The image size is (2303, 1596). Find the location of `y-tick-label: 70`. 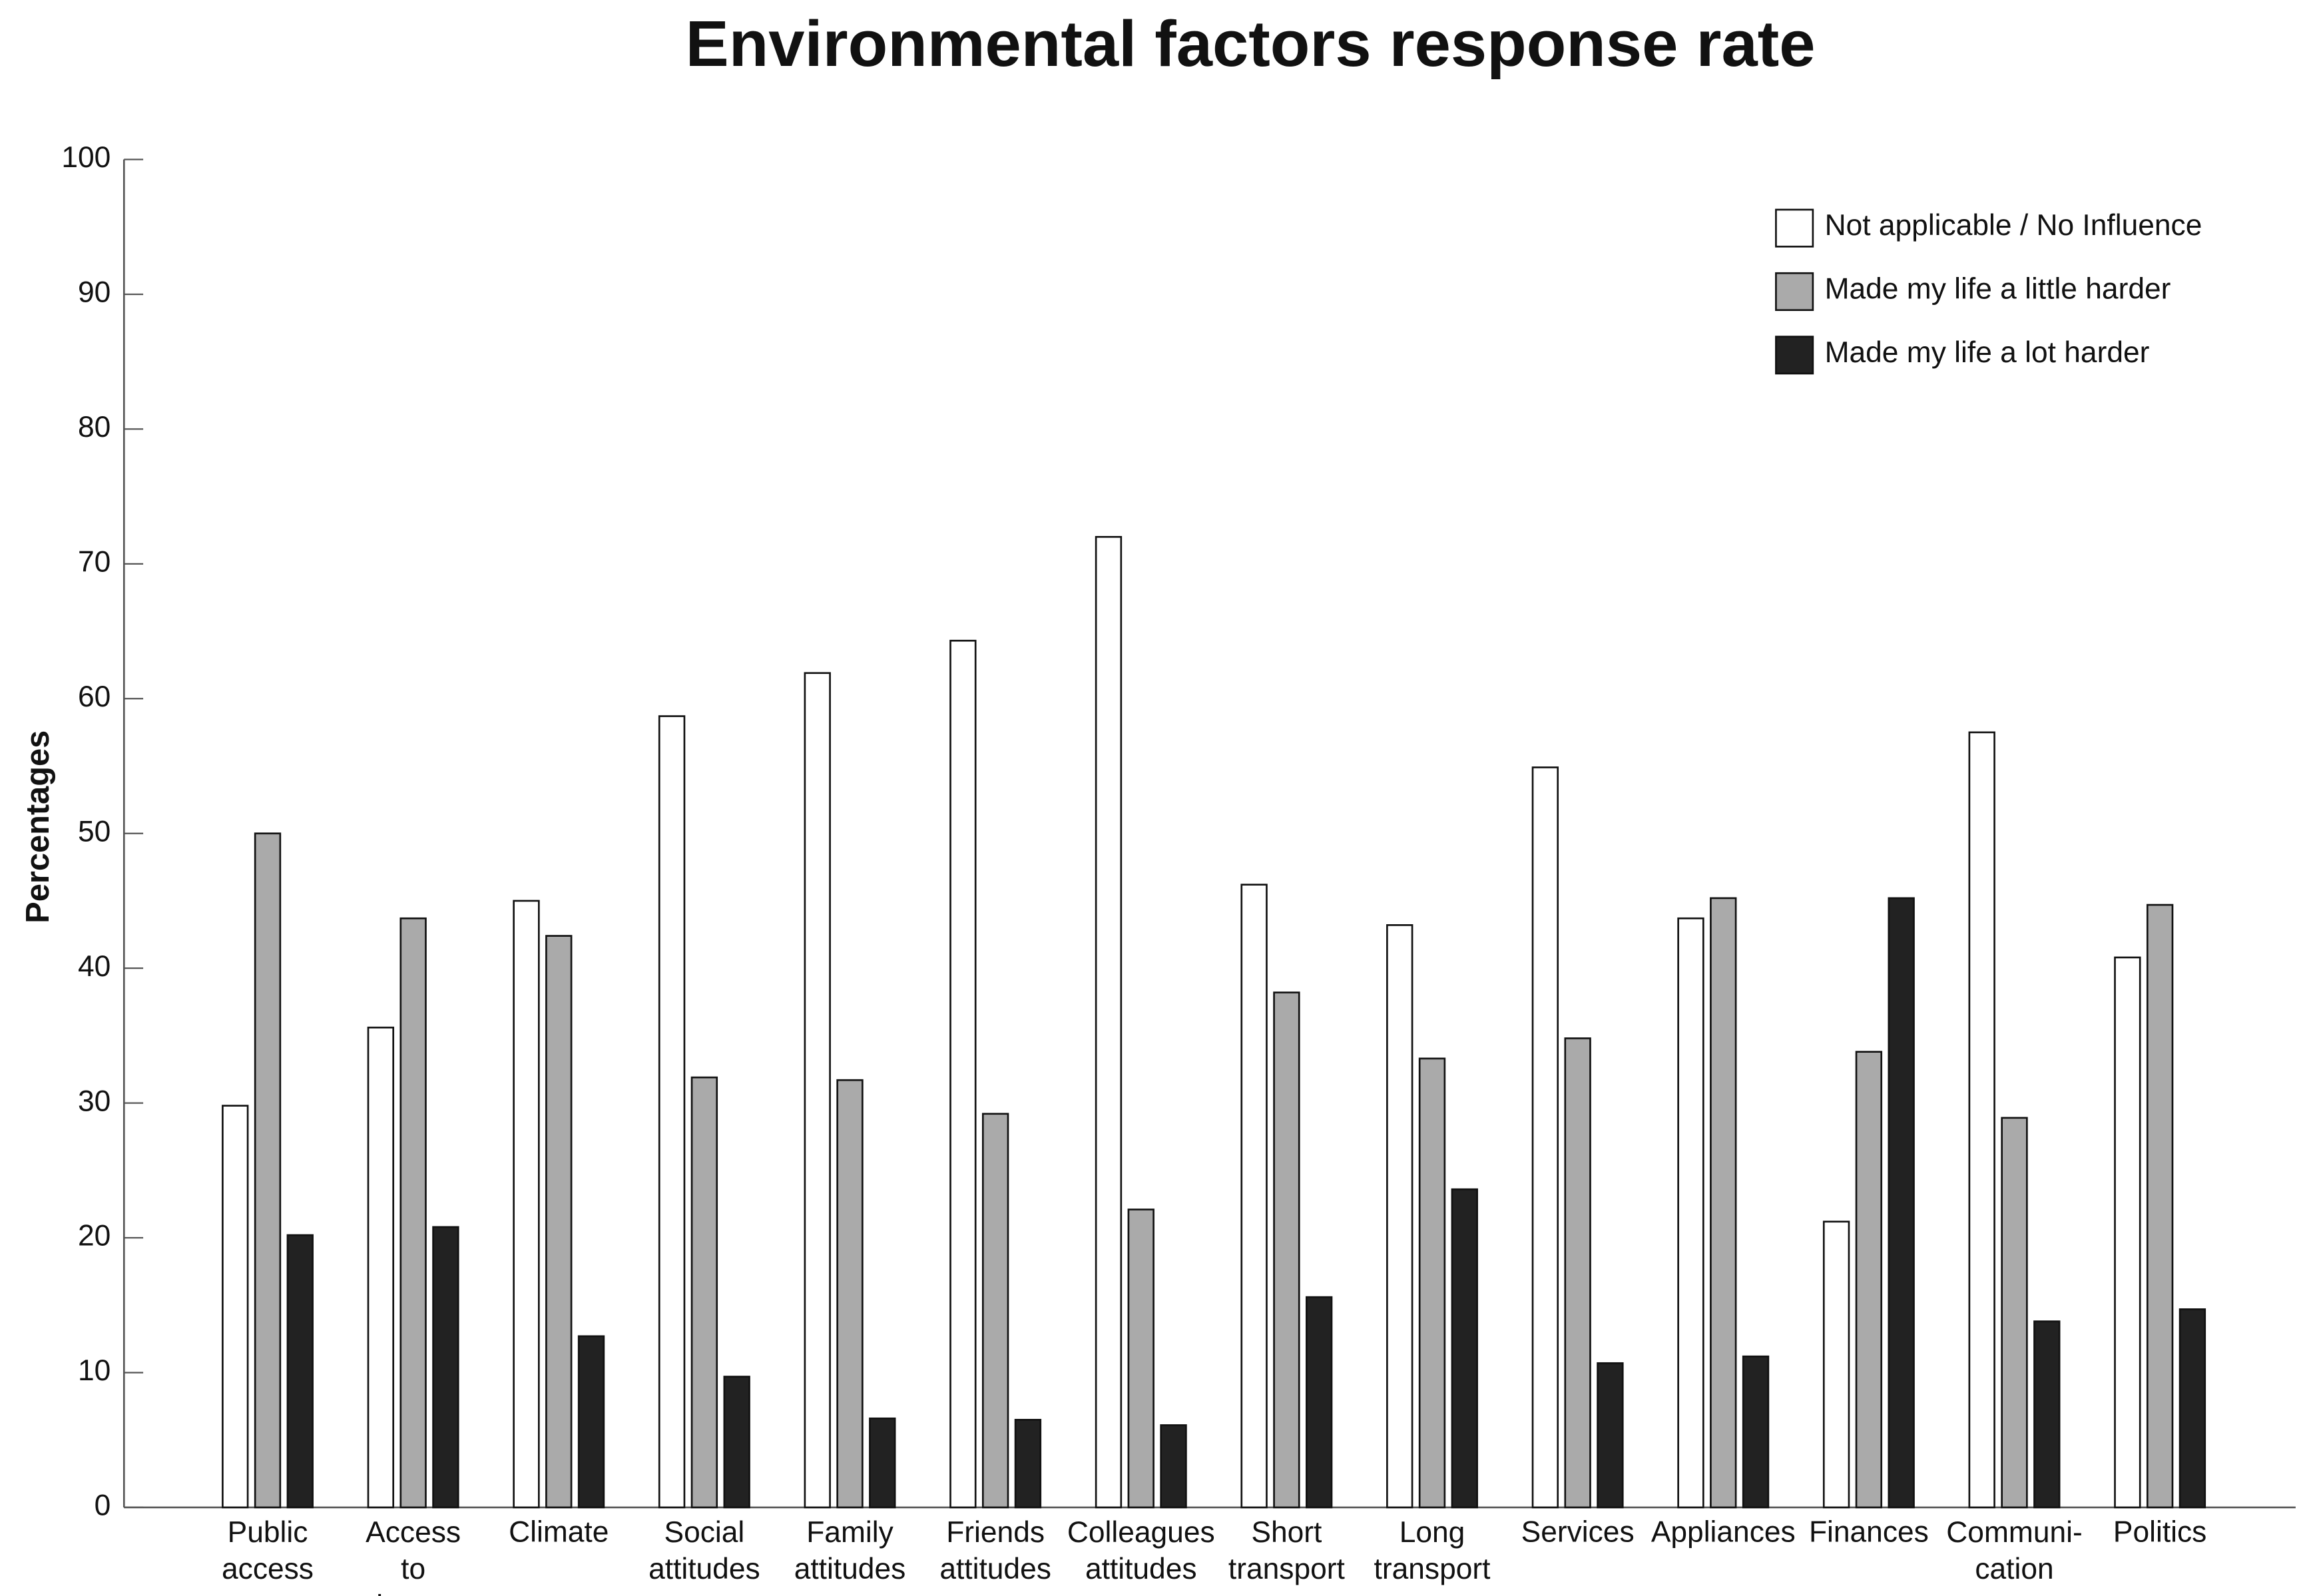

y-tick-label: 70 is located at coordinates (94, 562).